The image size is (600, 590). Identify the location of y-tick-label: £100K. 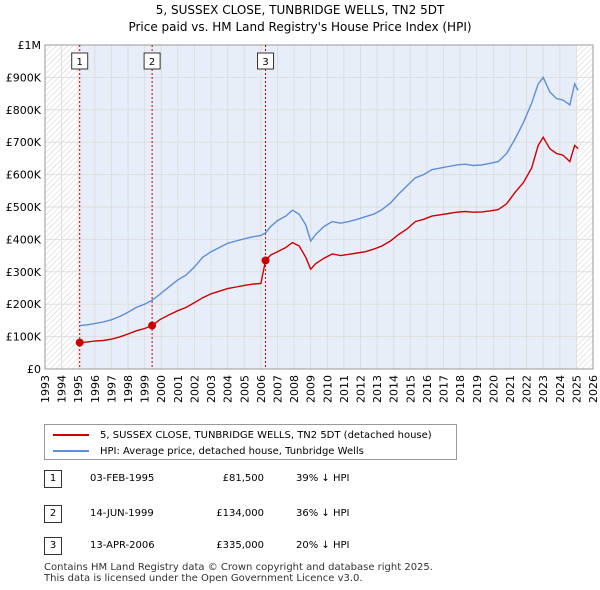
(24, 337).